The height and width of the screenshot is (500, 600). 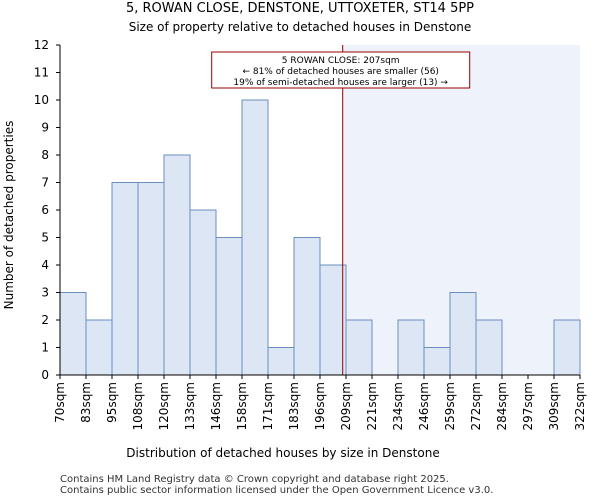 I want to click on y-tick-label: 8, so click(x=45, y=155).